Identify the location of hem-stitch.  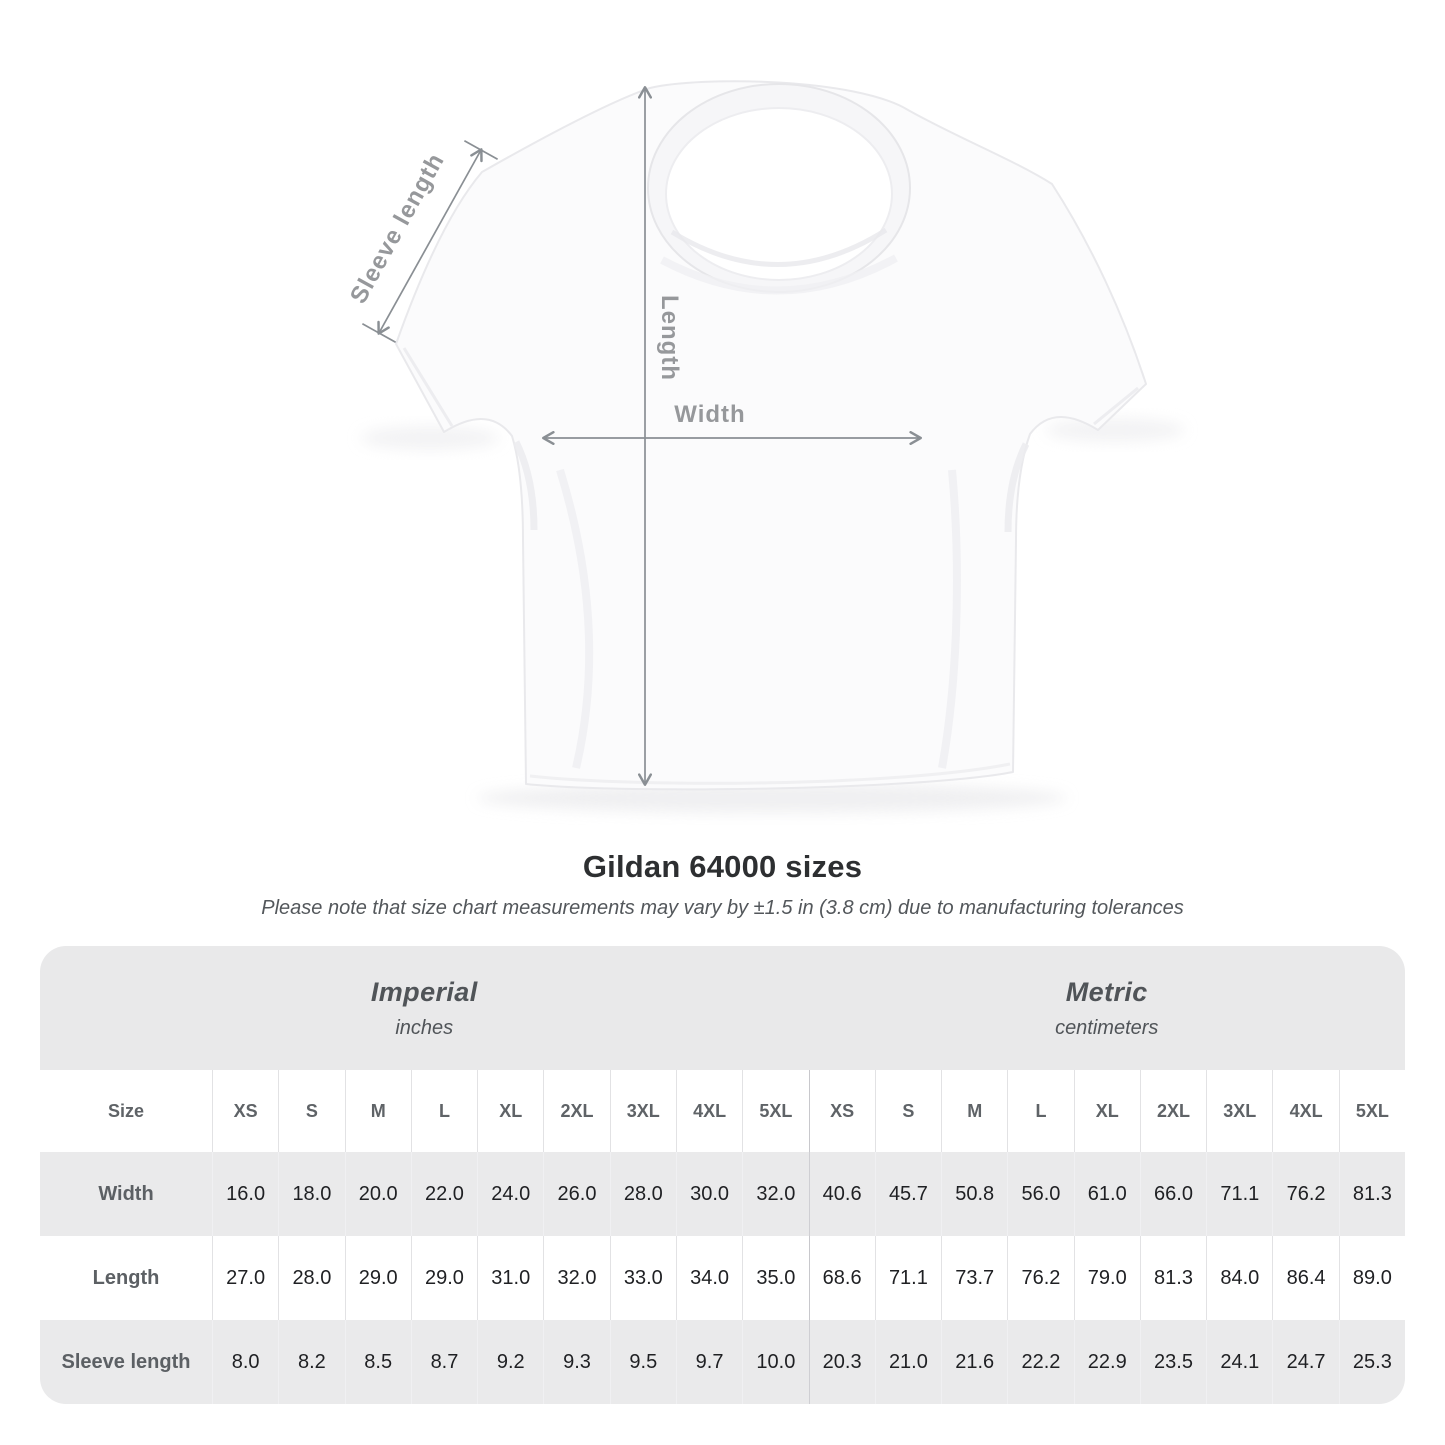
(770, 773).